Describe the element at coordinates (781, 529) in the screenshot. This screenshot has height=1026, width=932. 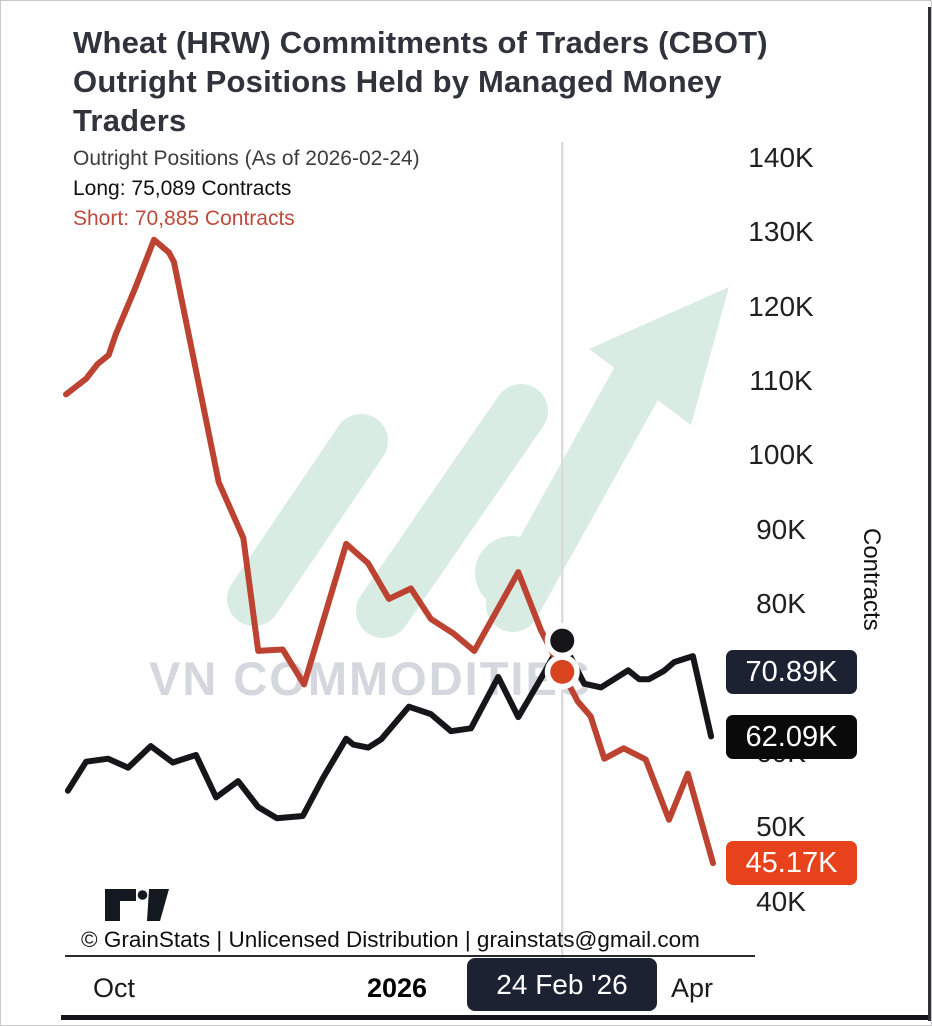
I see `y-tick-label: 90K` at that location.